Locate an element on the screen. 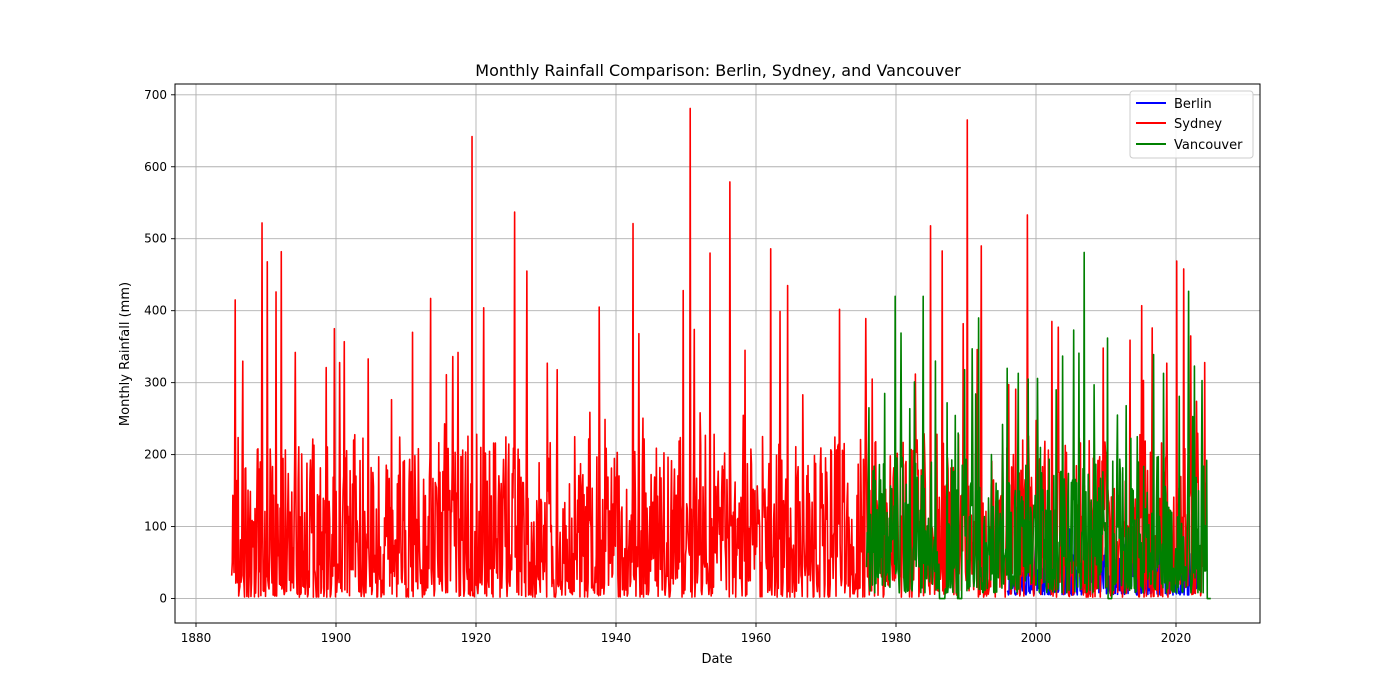 The image size is (1400, 700). y-tick-label: 0 is located at coordinates (163, 599).